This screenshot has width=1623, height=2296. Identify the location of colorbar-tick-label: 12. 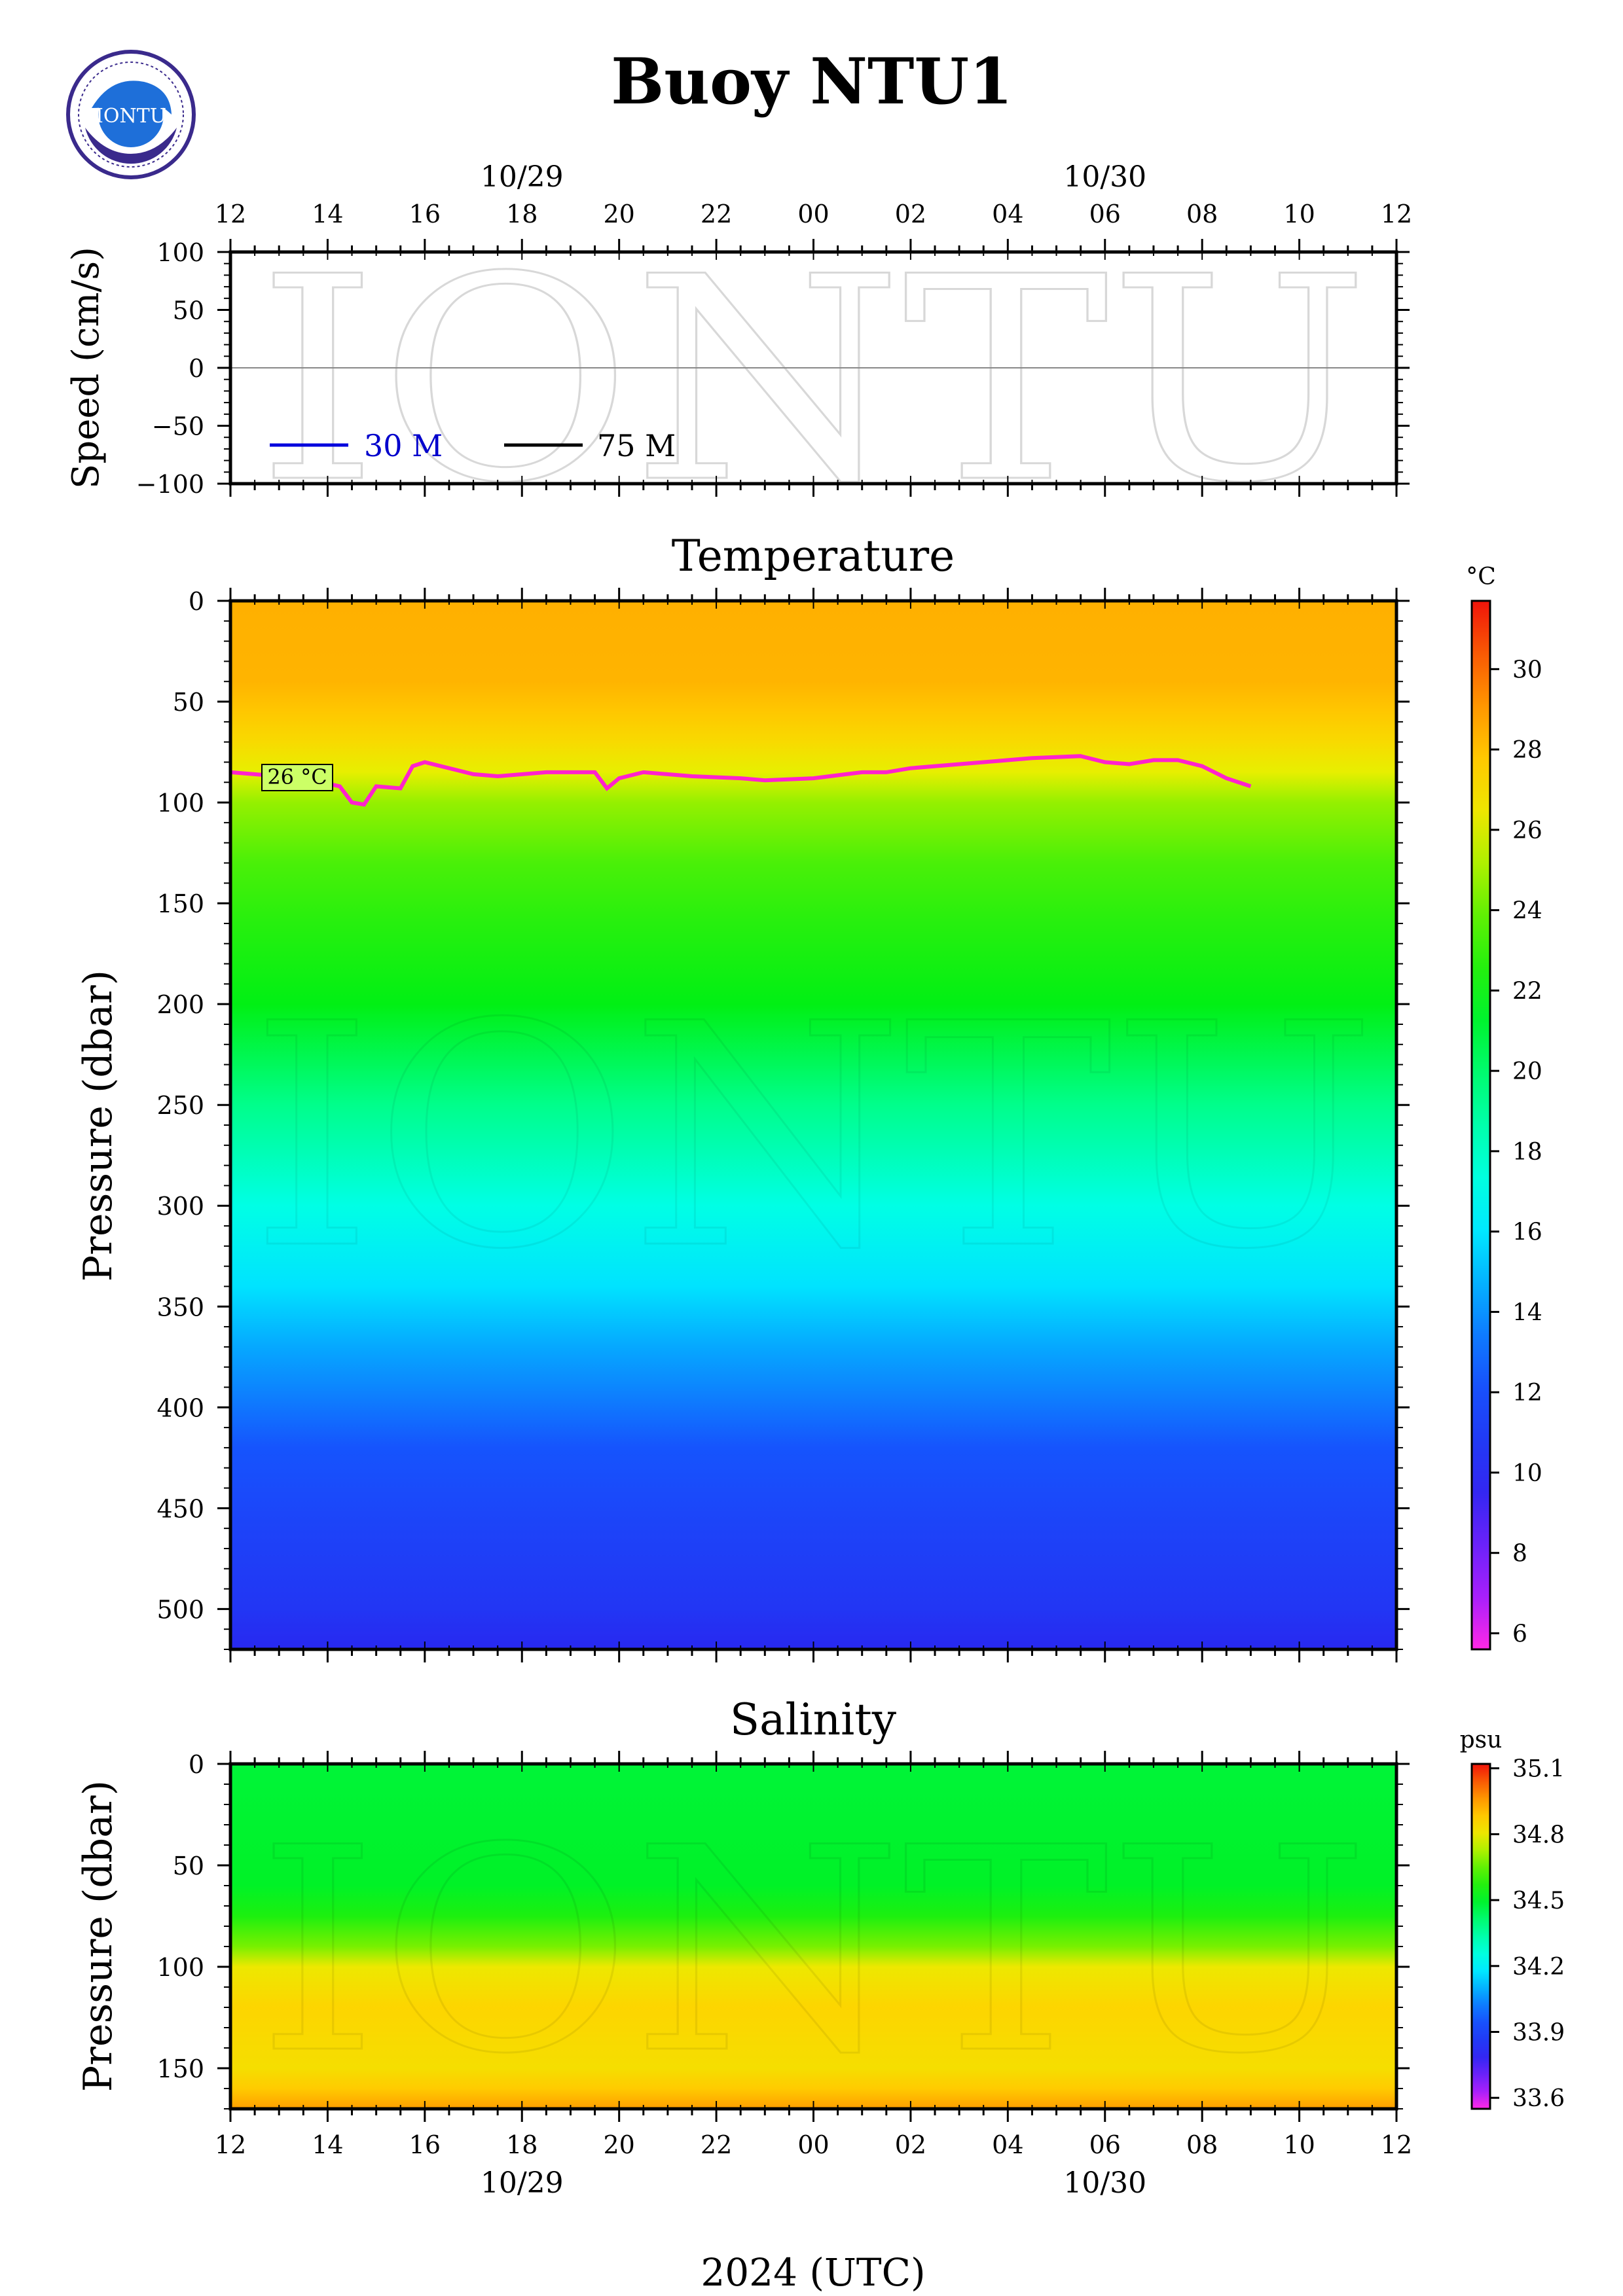
(1527, 1394).